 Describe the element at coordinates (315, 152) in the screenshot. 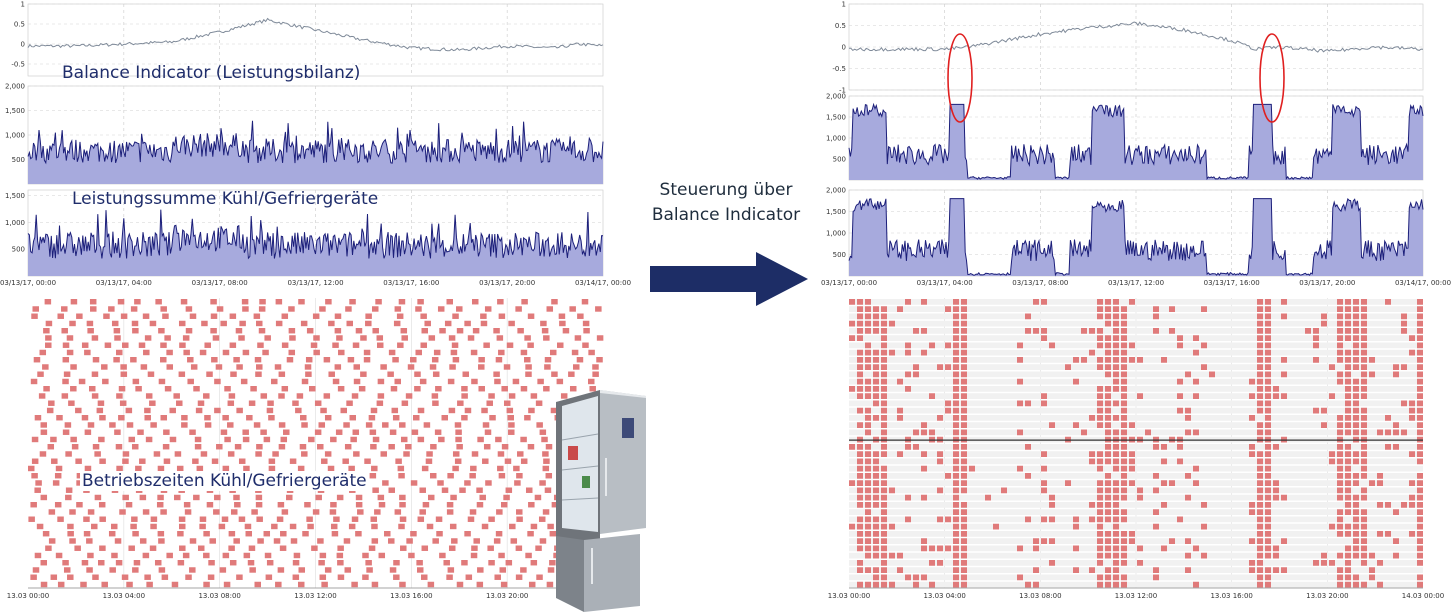

I see `power-area` at that location.